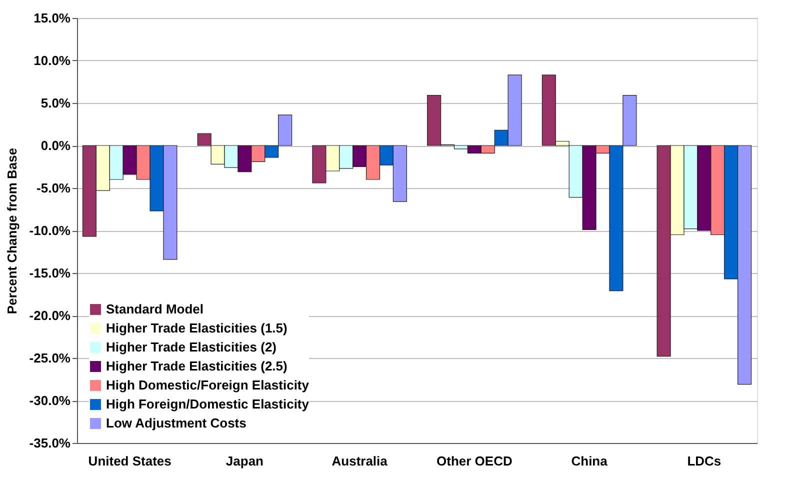 Image resolution: width=789 pixels, height=480 pixels. Describe the element at coordinates (191, 347) in the screenshot. I see `legend-label: Higher Trade Elasticities (2)` at that location.